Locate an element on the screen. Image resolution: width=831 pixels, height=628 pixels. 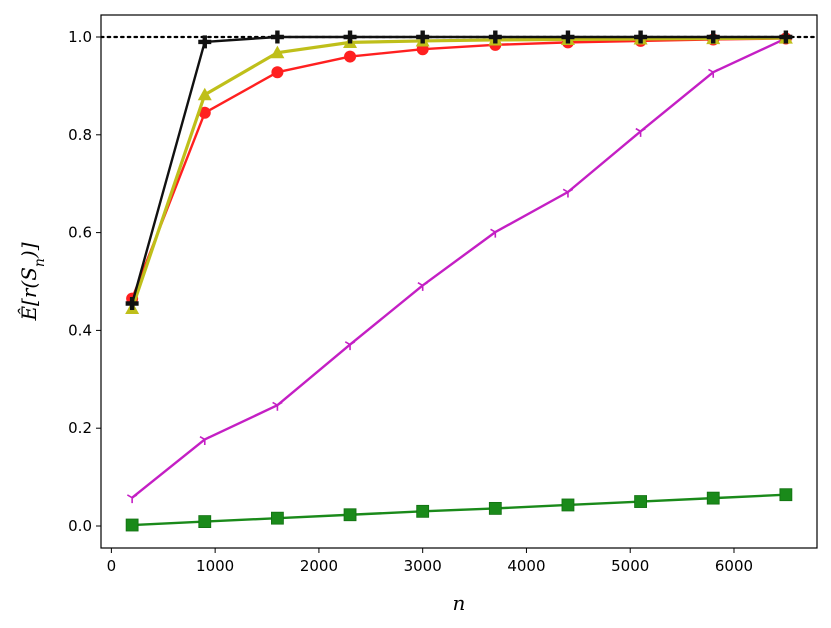
y-tick-label-5: 1.0 is located at coordinates (80, 37).